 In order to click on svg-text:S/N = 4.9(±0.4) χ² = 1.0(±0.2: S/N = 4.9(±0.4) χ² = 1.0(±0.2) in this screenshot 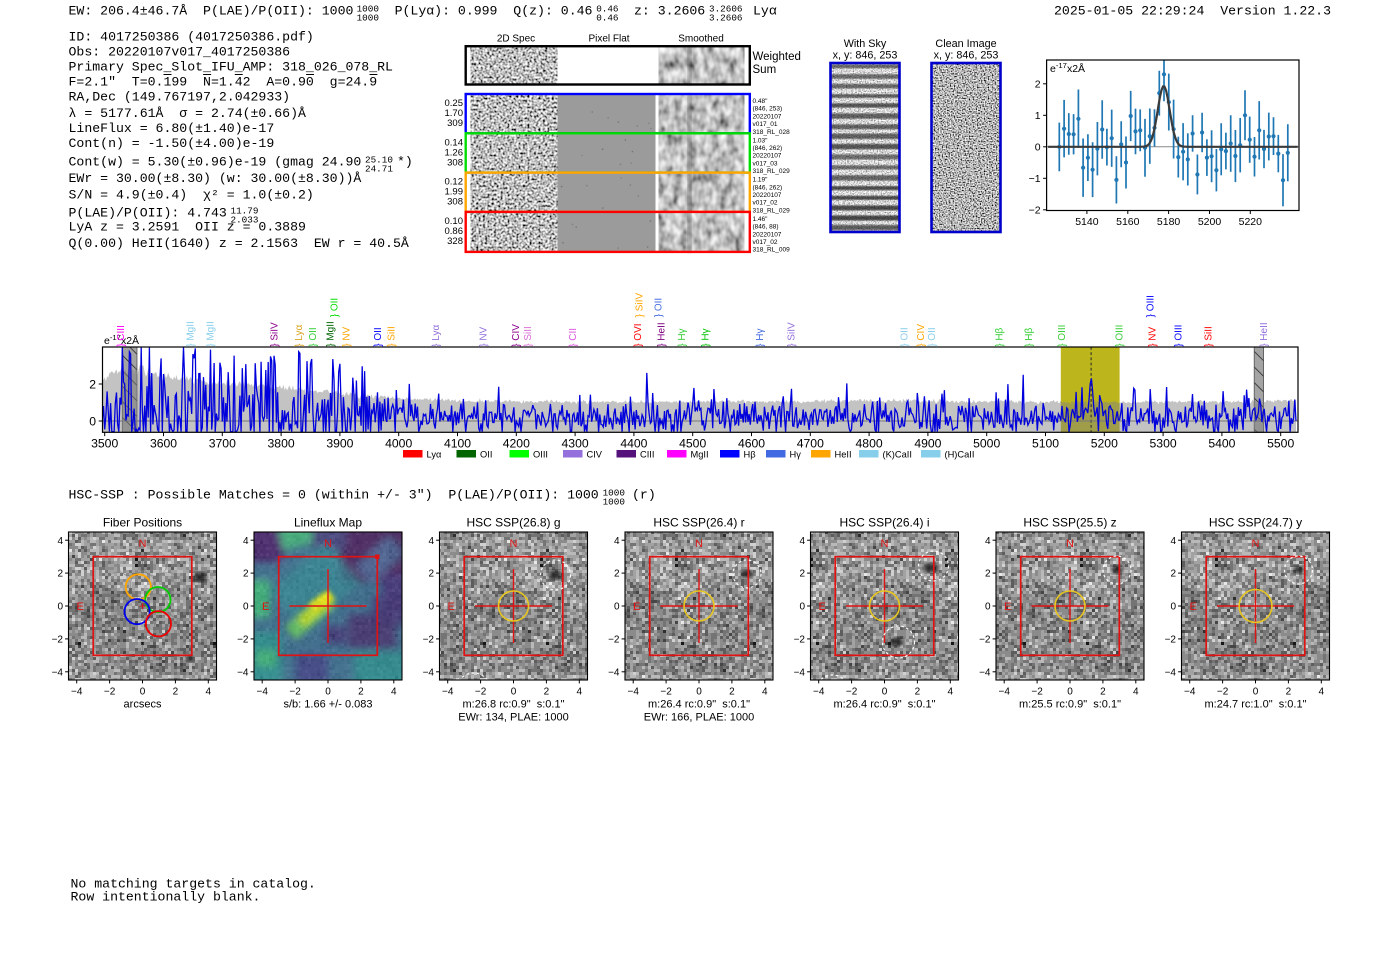, I will do `click(191, 195)`.